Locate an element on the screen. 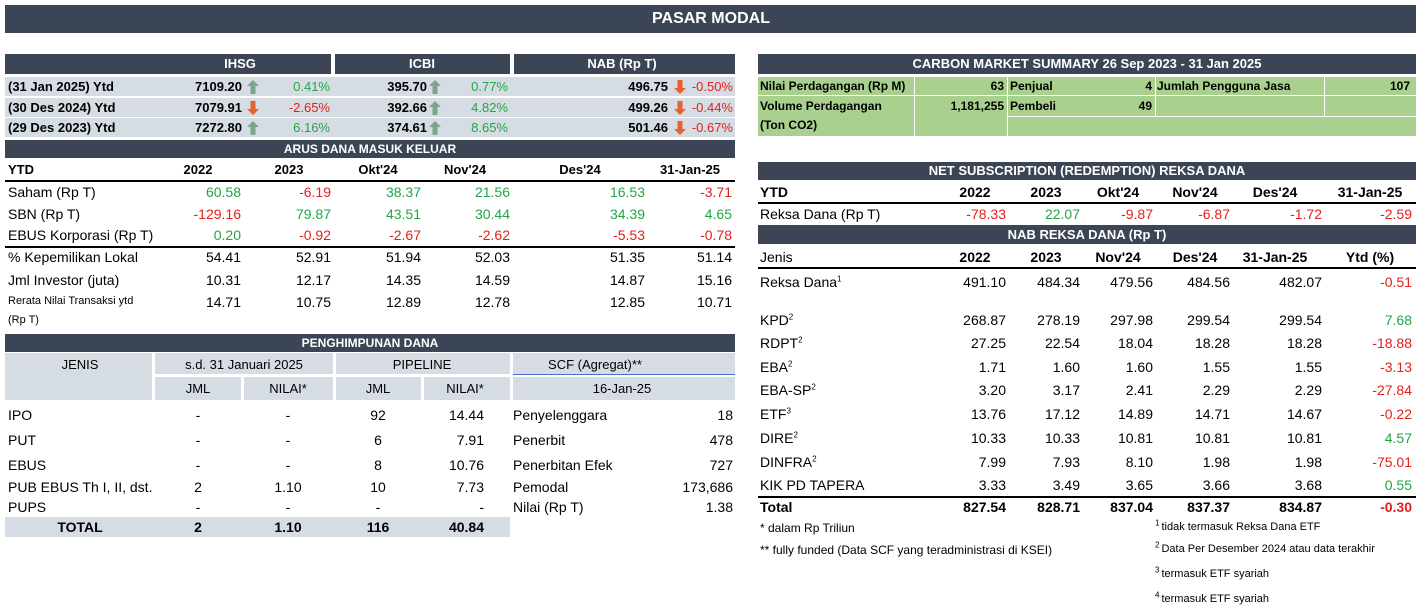  row-label: (30 Des 2024) Ytd is located at coordinates (62, 107).